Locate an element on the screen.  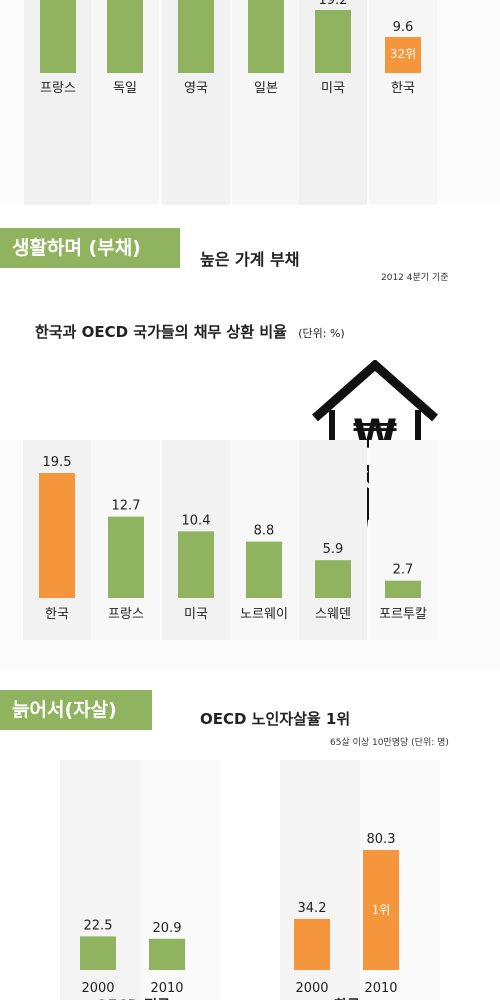
data-label: 20.9 is located at coordinates (167, 928).